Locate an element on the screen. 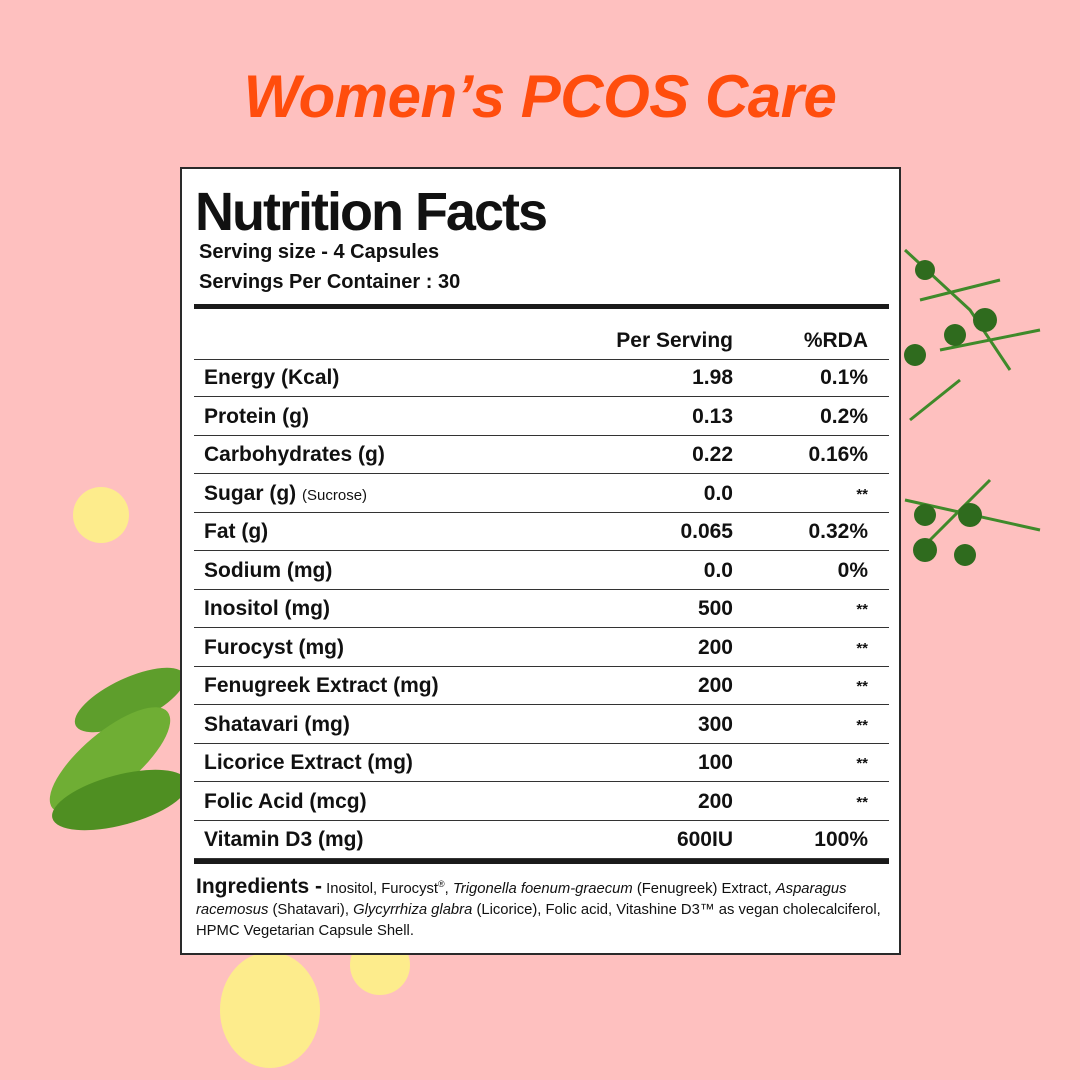  nutrient-name: Licorice Extract (mg) is located at coordinates (308, 763).